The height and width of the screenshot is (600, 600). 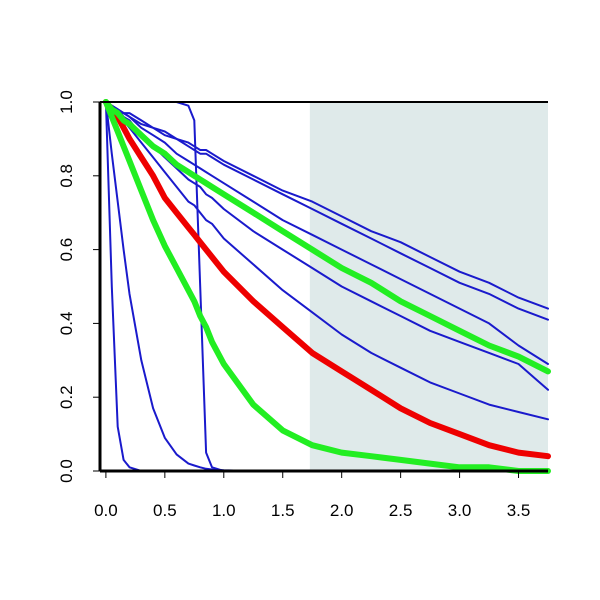 I want to click on x-tick-label-6: 3.0, so click(x=460, y=510).